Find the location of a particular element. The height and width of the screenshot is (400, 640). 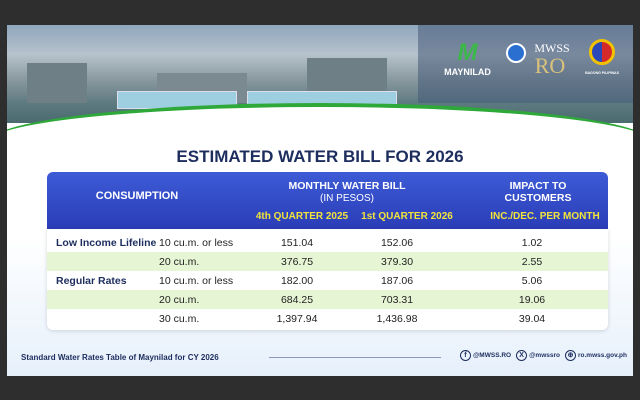

row-impact: 5.06 is located at coordinates (532, 281).